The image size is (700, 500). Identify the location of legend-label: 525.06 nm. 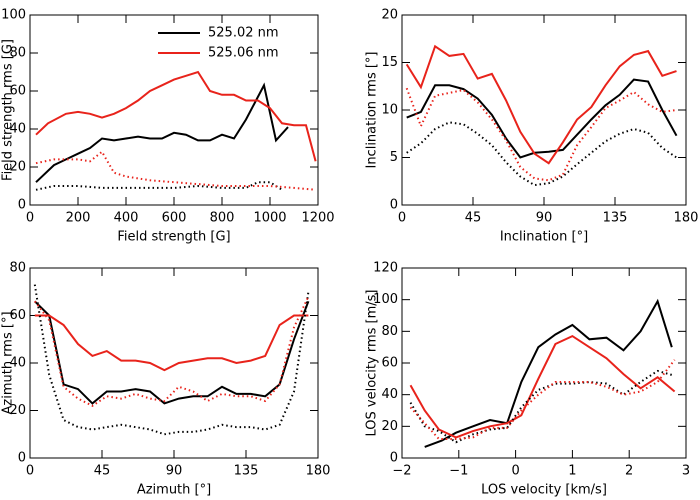
(243, 53).